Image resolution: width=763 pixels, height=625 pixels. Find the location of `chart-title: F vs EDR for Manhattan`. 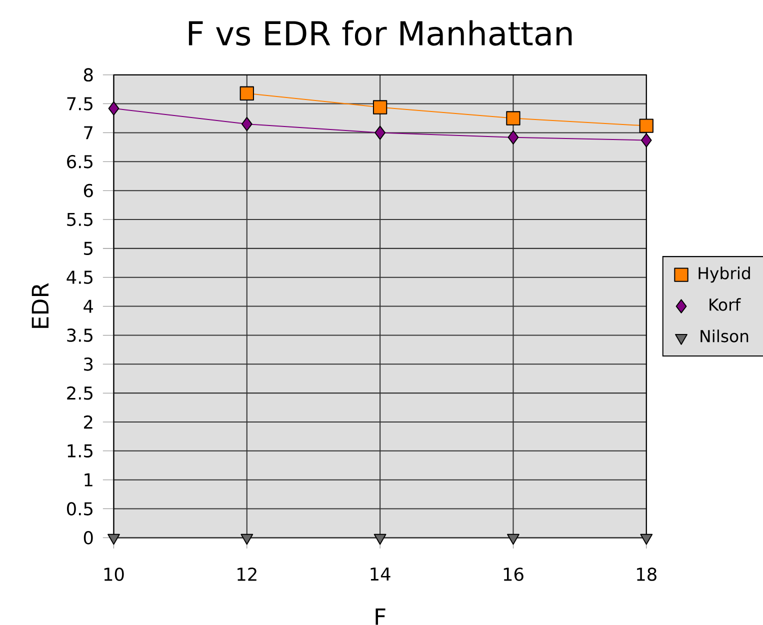

chart-title: F vs EDR for Manhattan is located at coordinates (380, 33).